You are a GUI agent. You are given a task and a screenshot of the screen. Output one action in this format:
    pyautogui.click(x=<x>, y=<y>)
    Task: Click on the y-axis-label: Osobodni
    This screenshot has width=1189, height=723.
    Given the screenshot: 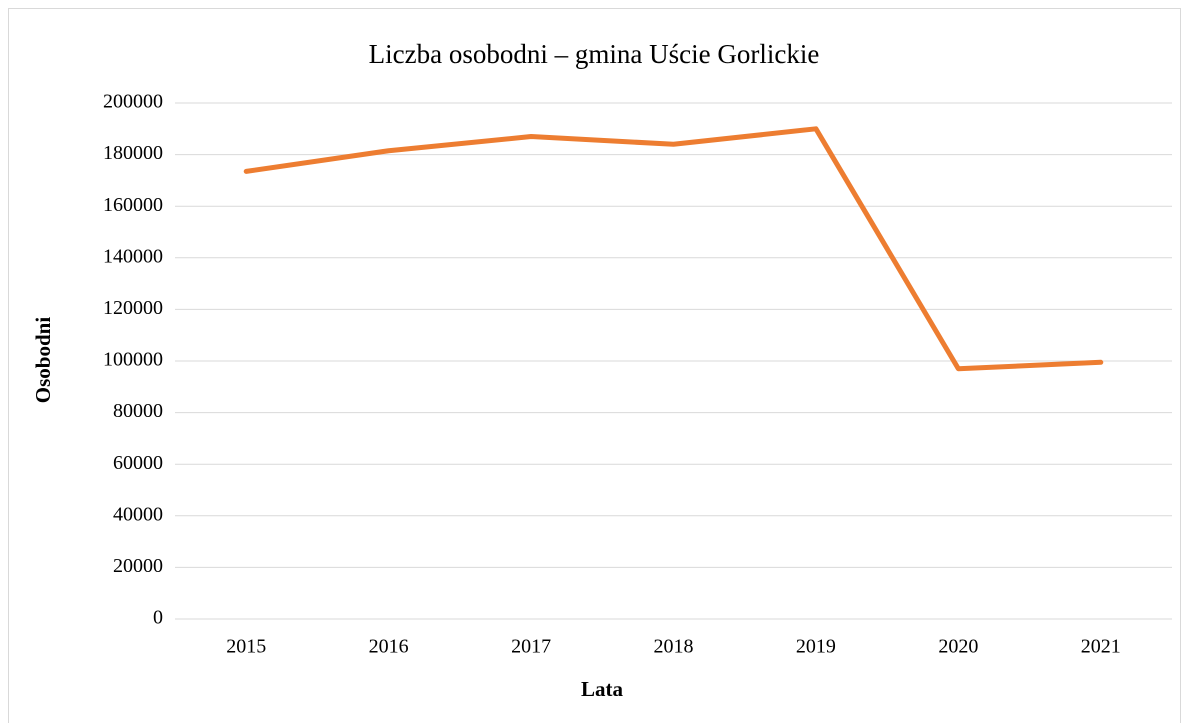 What is the action you would take?
    pyautogui.click(x=43, y=360)
    